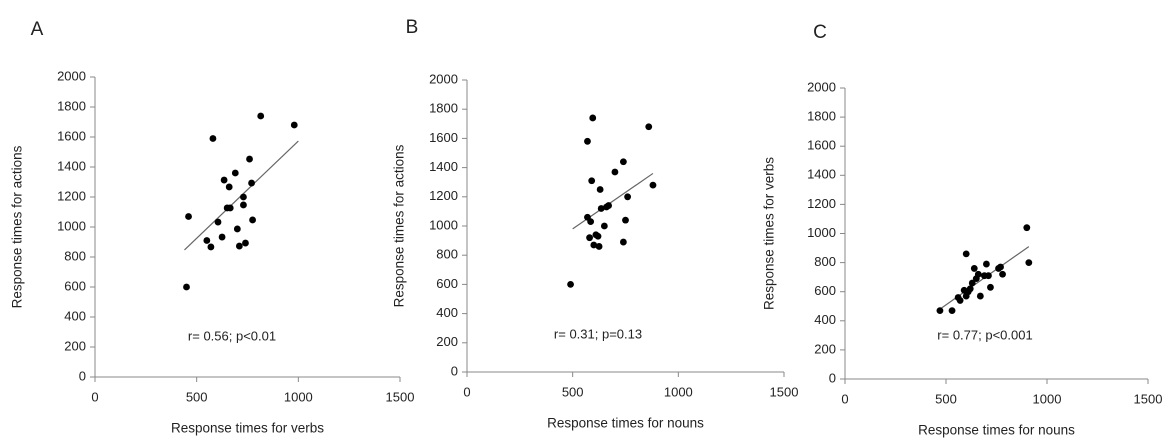 The height and width of the screenshot is (442, 1168). What do you see at coordinates (37, 29) in the screenshot?
I see `panel-label: A` at bounding box center [37, 29].